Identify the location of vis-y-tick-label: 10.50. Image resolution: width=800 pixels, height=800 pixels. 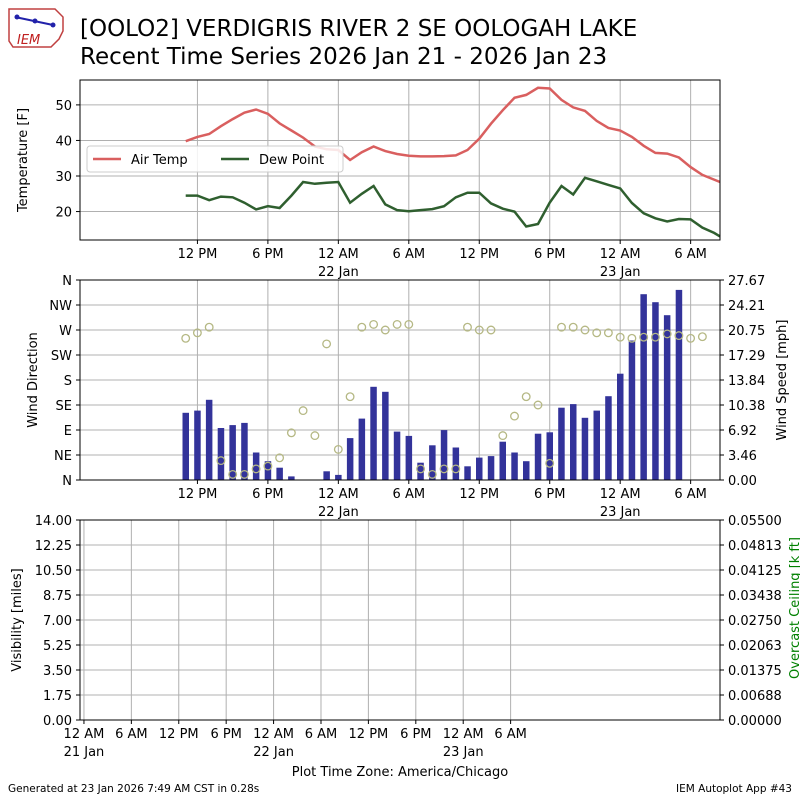
(53, 571).